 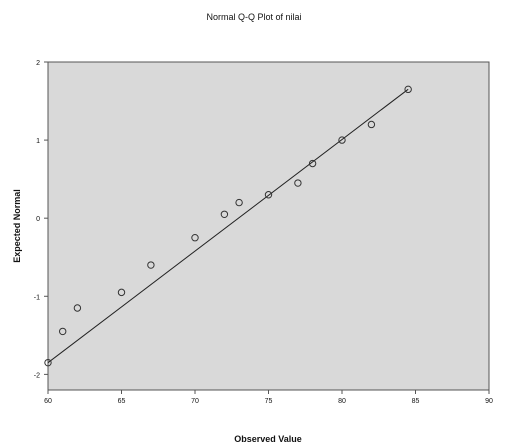 What do you see at coordinates (195, 401) in the screenshot?
I see `x-tick-label: 70` at bounding box center [195, 401].